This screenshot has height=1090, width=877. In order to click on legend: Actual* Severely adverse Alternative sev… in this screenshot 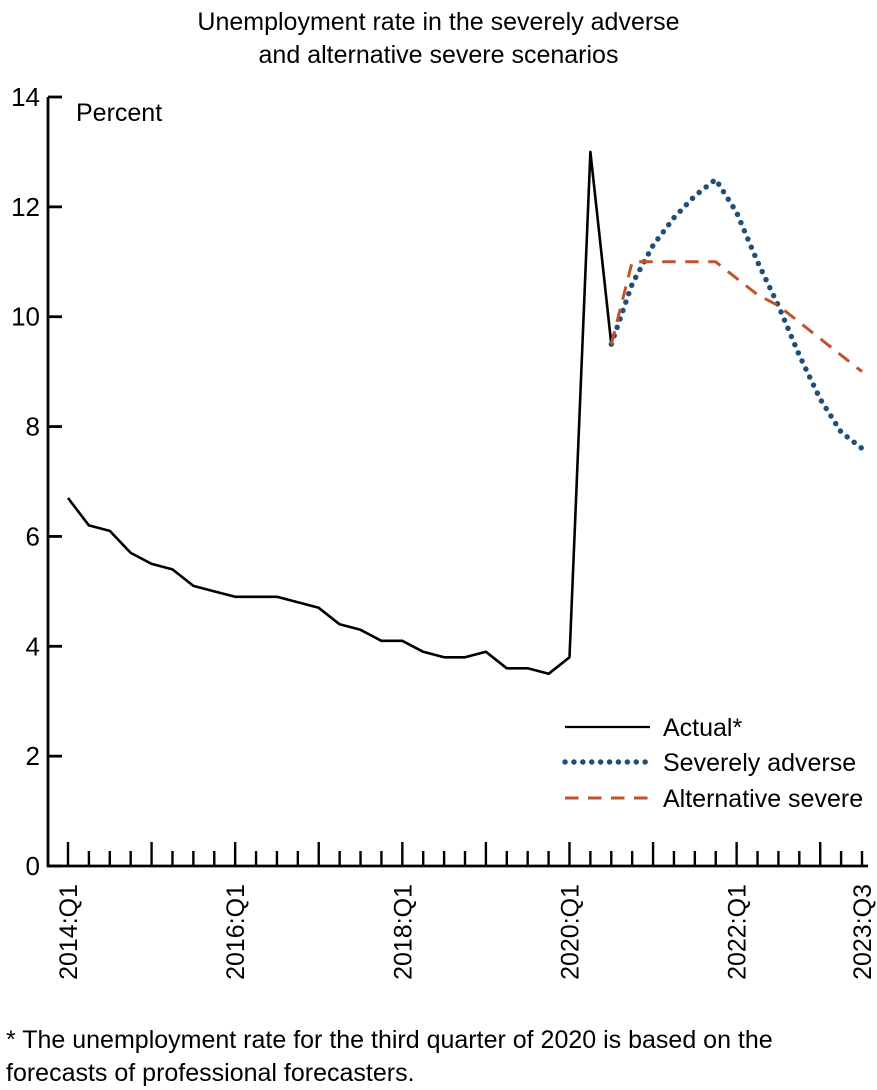, I will do `click(712, 763)`.